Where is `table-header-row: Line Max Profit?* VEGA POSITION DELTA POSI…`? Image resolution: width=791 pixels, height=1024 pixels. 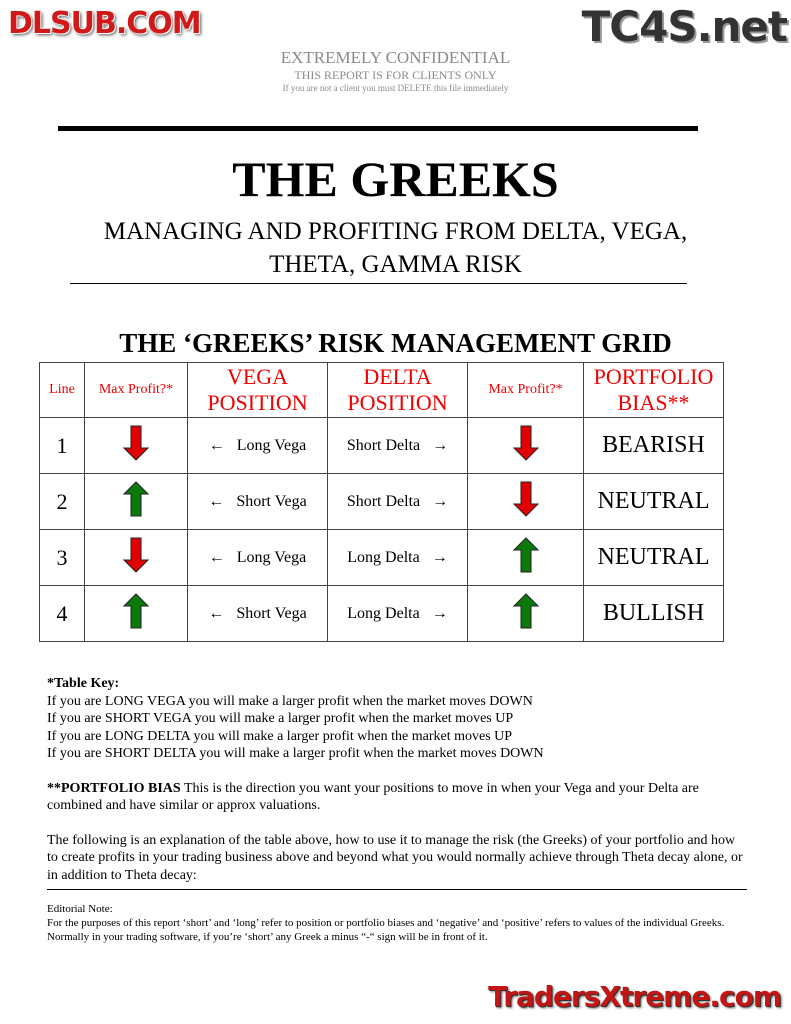 table-header-row: Line Max Profit?* VEGA POSITION DELTA POSI… is located at coordinates (381, 390).